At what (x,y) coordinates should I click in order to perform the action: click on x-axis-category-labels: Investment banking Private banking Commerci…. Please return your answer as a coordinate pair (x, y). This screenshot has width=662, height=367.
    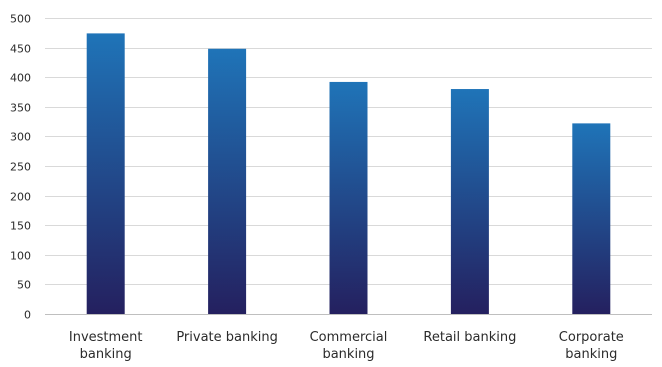
    Looking at the image, I should click on (346, 346).